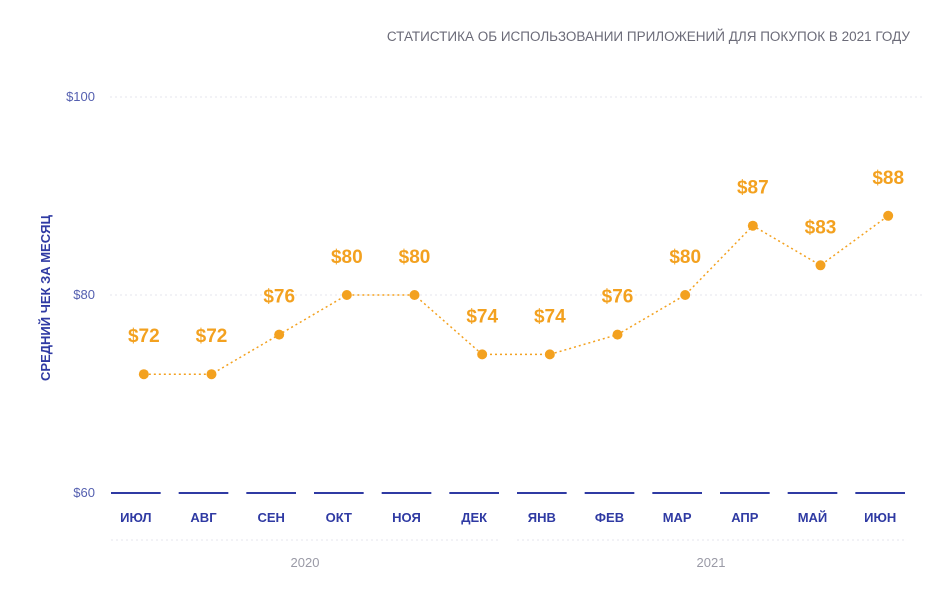  Describe the element at coordinates (813, 517) in the screenshot. I see `x-tick-label: МАЙ` at that location.